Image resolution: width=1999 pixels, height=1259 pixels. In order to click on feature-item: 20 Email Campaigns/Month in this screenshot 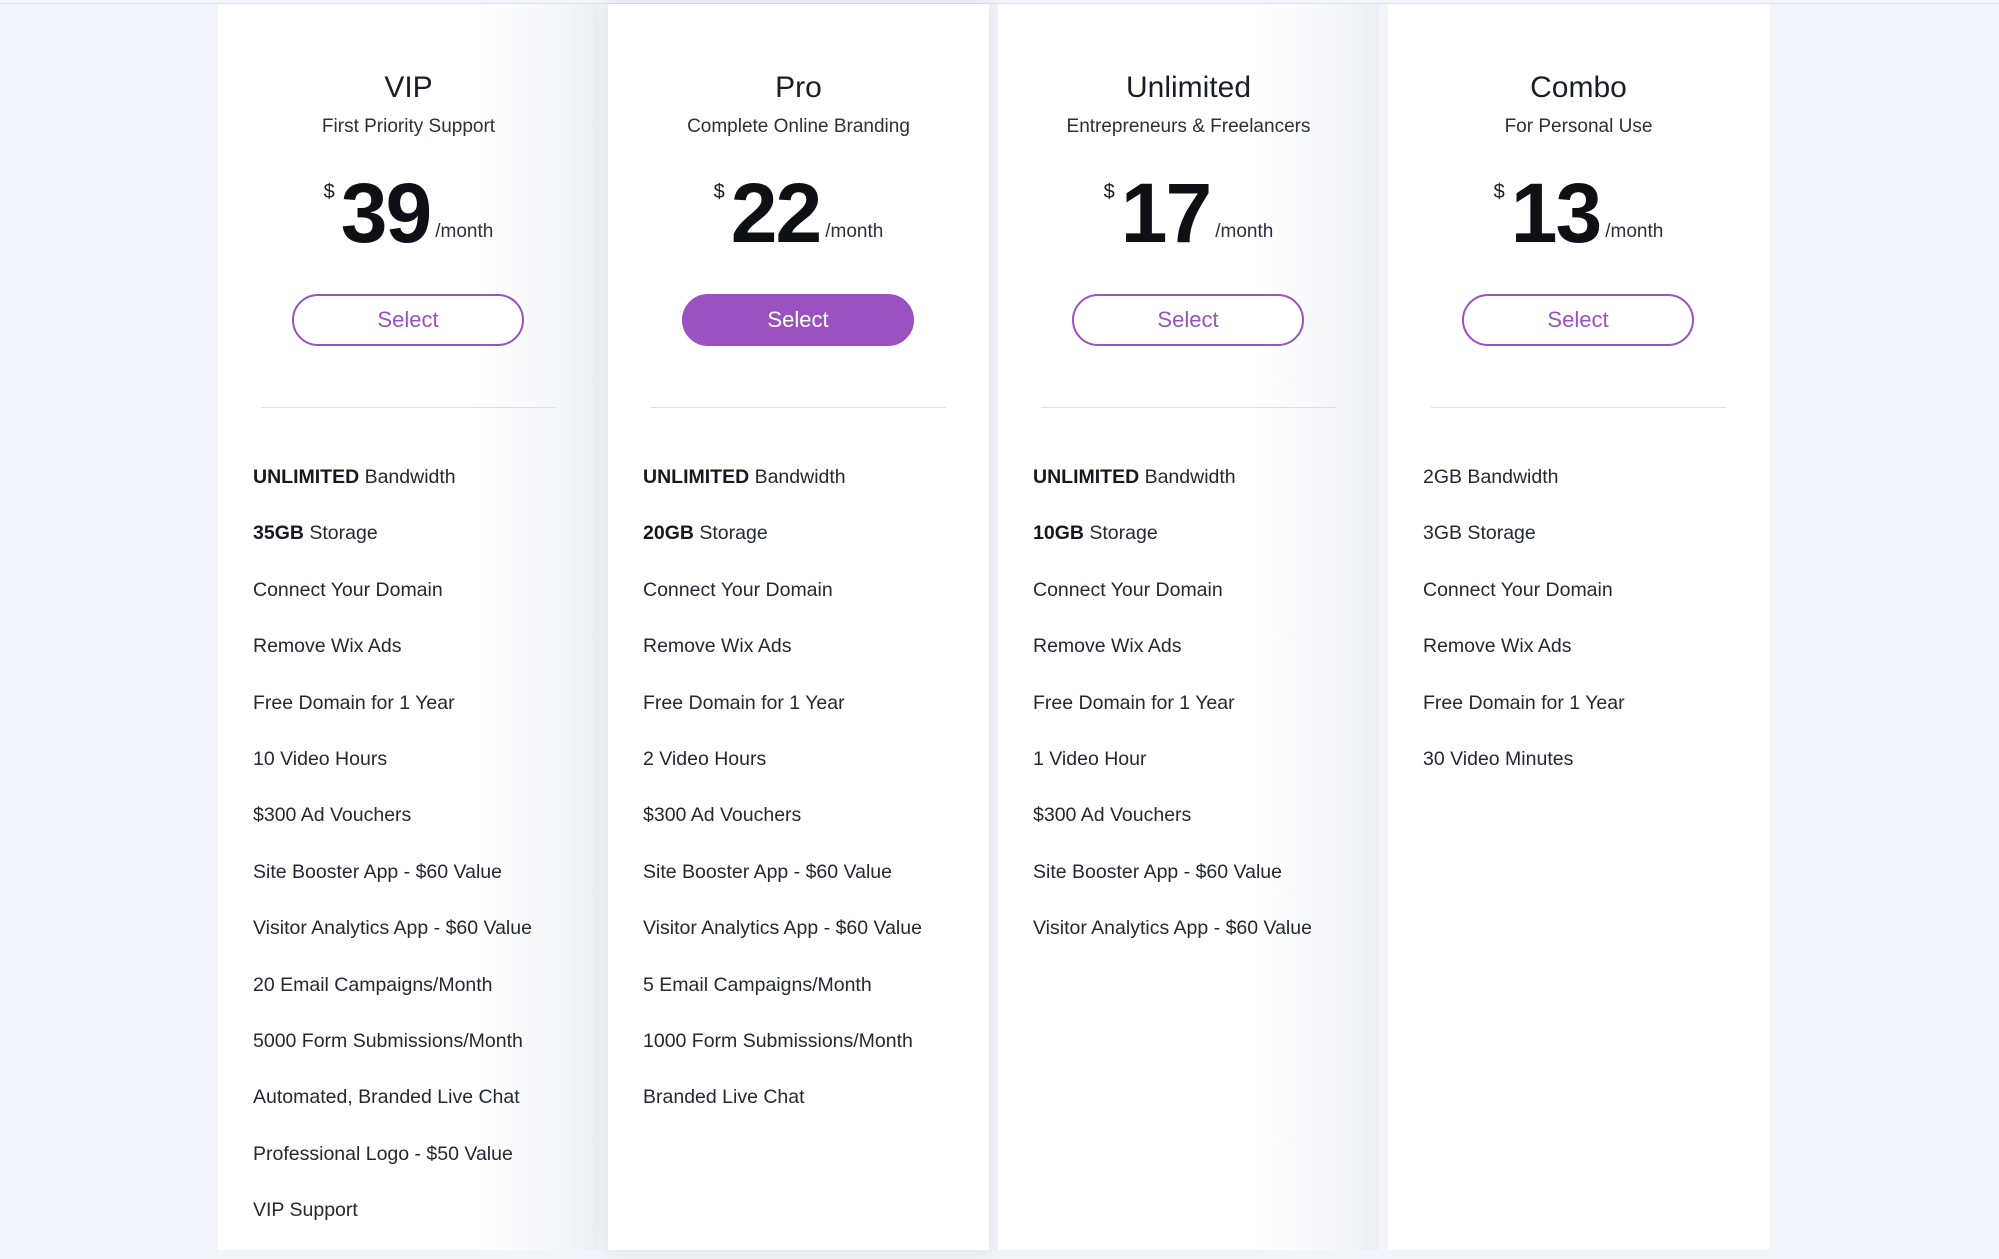, I will do `click(392, 998)`.